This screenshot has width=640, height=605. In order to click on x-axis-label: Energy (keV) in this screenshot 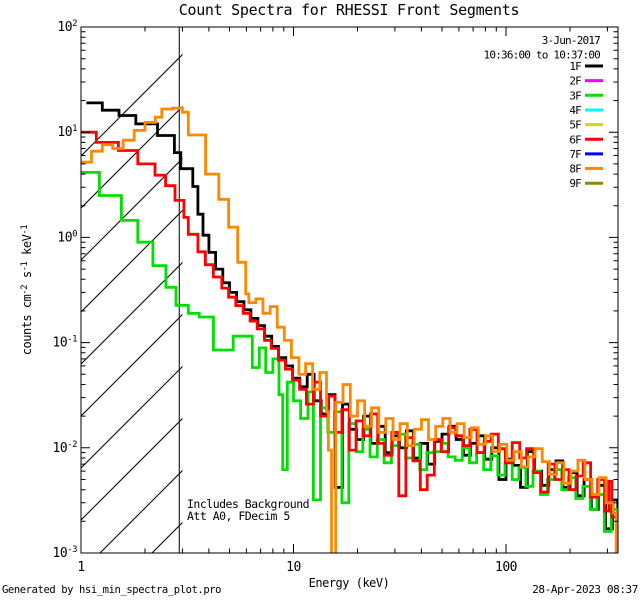, I will do `click(349, 583)`.